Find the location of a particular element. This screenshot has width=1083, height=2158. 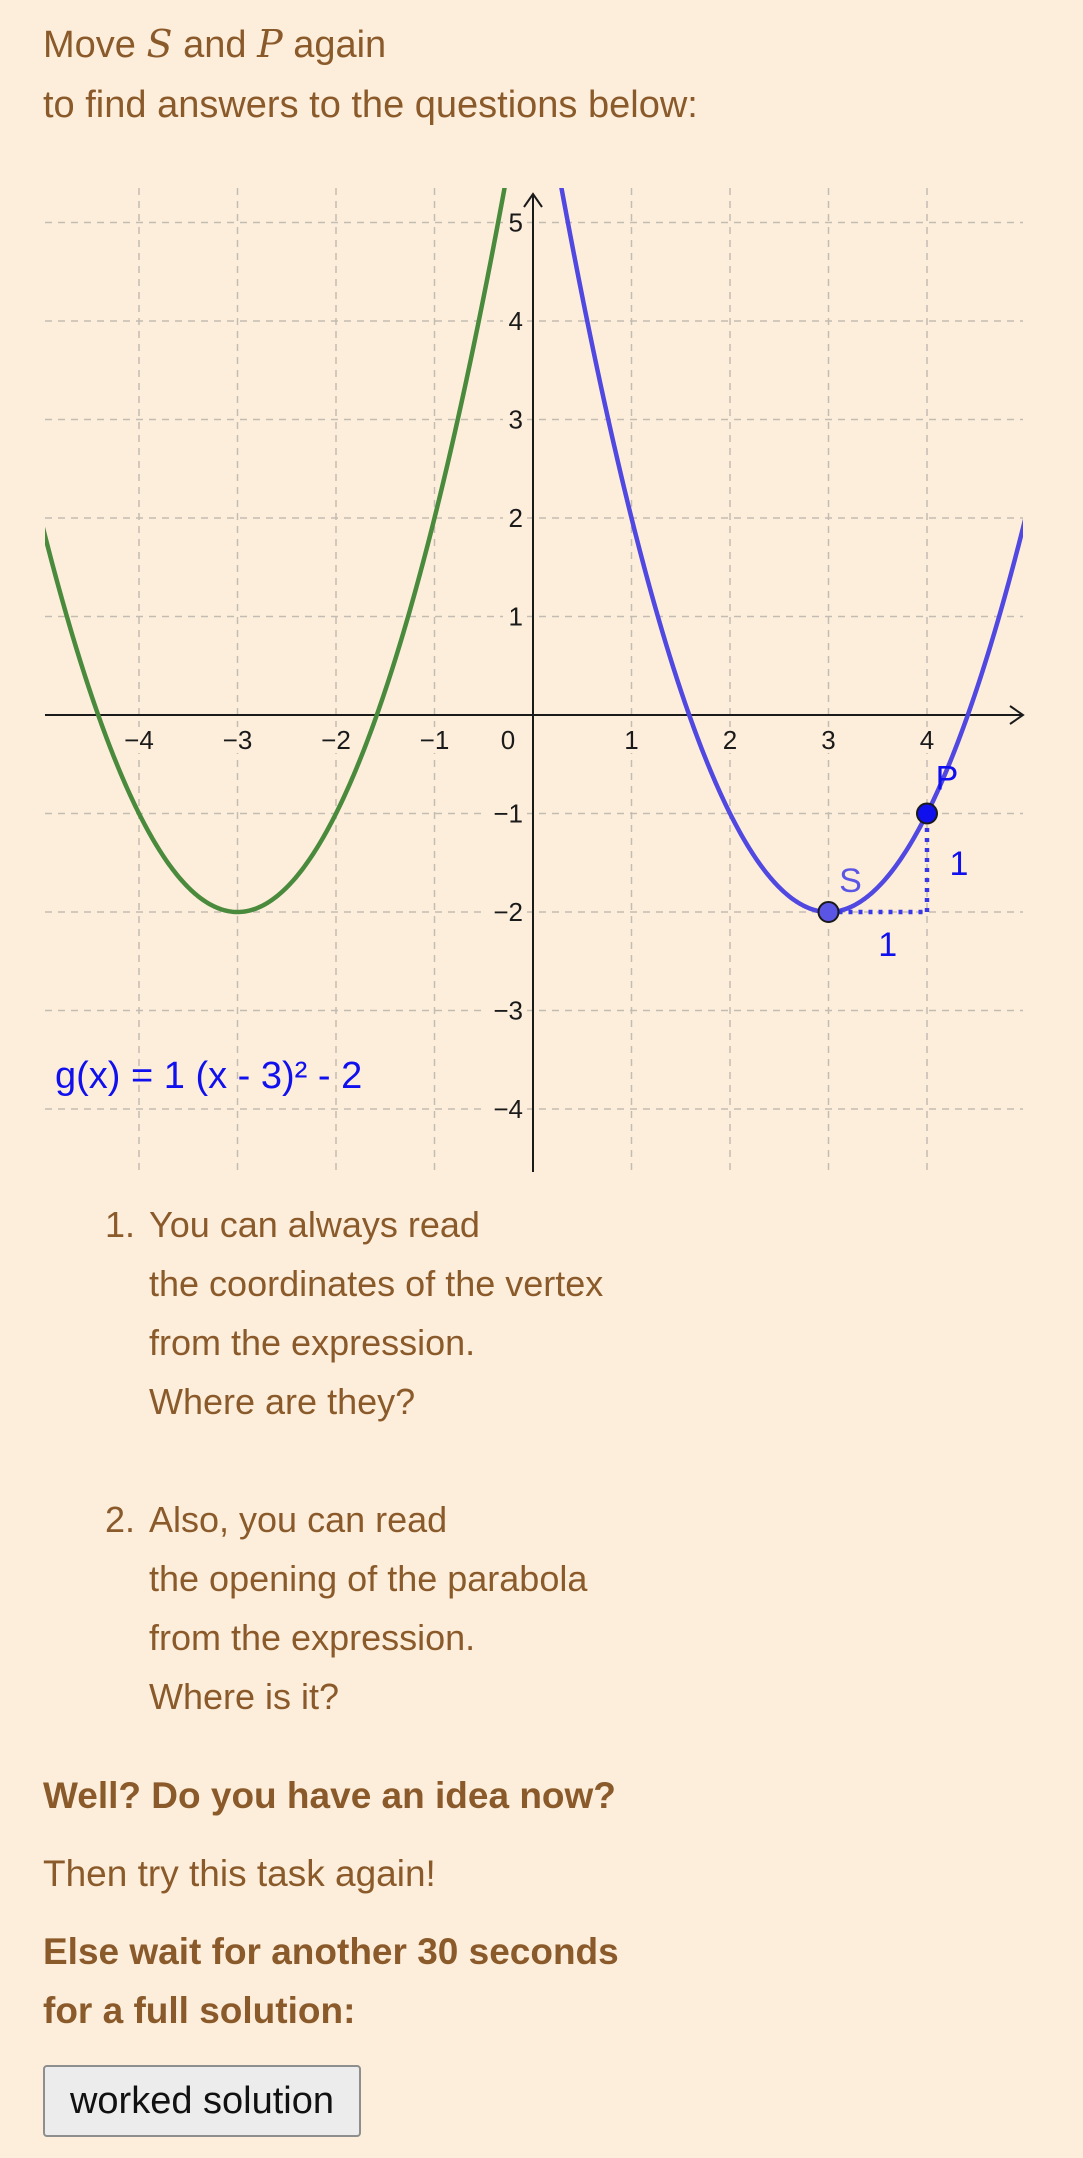

x-tick-label: 3 is located at coordinates (828, 740).